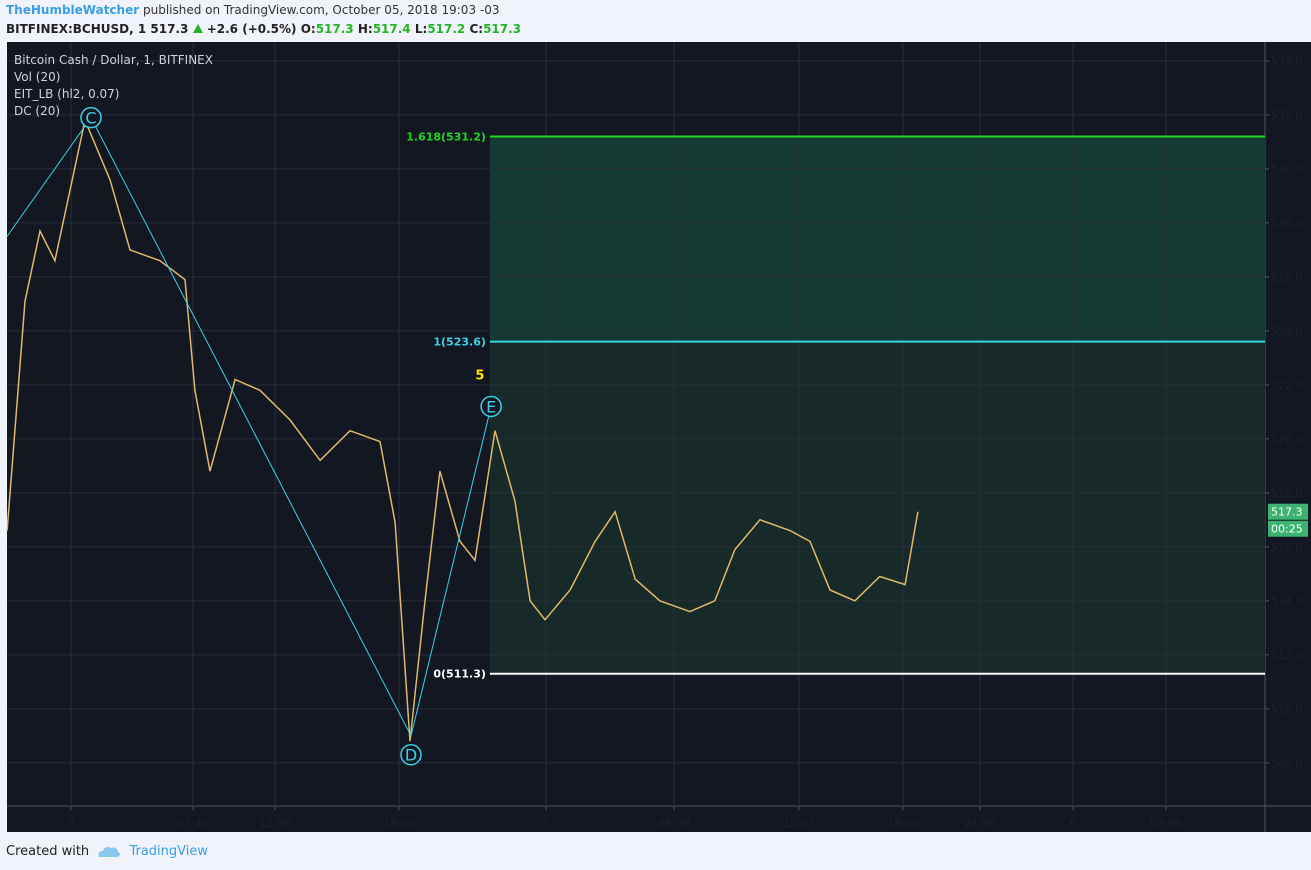  What do you see at coordinates (37, 77) in the screenshot?
I see `indicator: Vol (20)` at bounding box center [37, 77].